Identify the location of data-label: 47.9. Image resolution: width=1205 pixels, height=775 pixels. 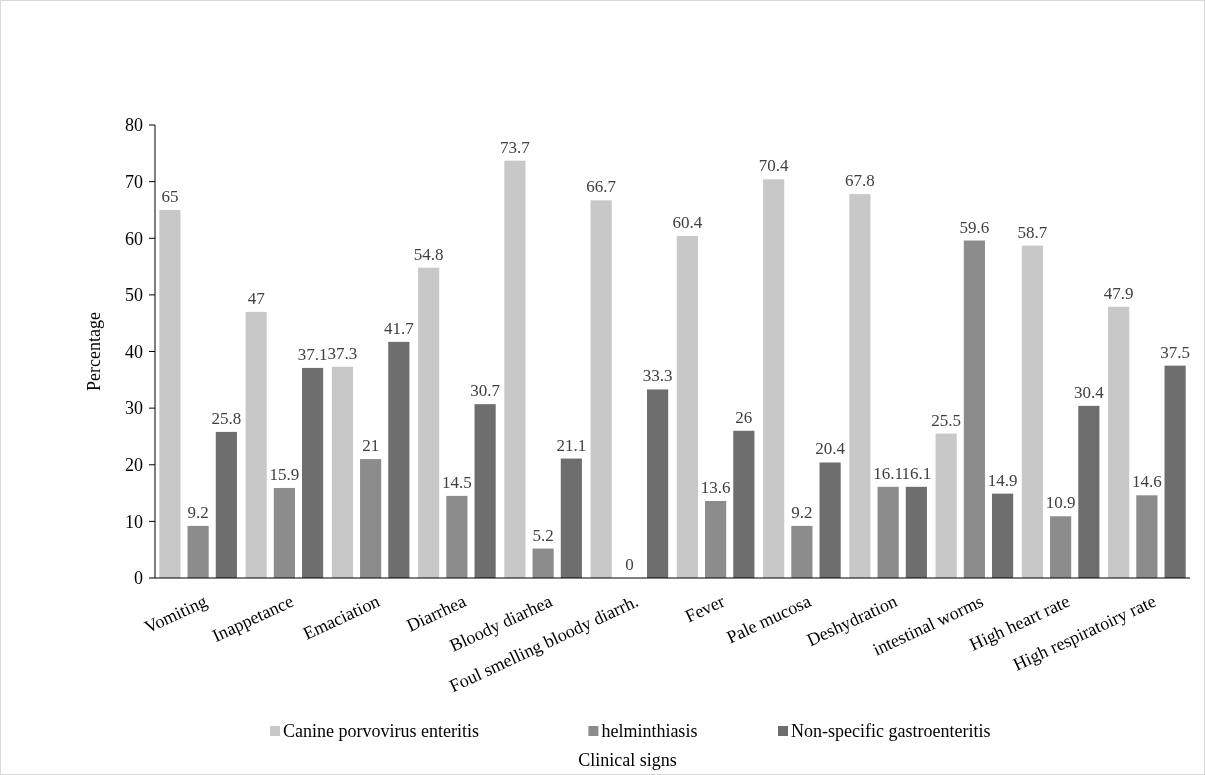
(1118, 293).